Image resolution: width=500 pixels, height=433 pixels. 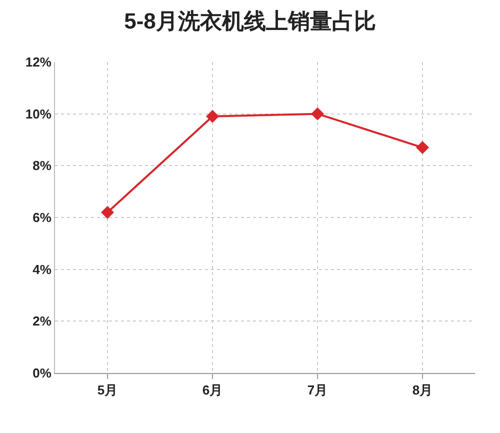 What do you see at coordinates (212, 390) in the screenshot?
I see `x-tick-label: 6月` at bounding box center [212, 390].